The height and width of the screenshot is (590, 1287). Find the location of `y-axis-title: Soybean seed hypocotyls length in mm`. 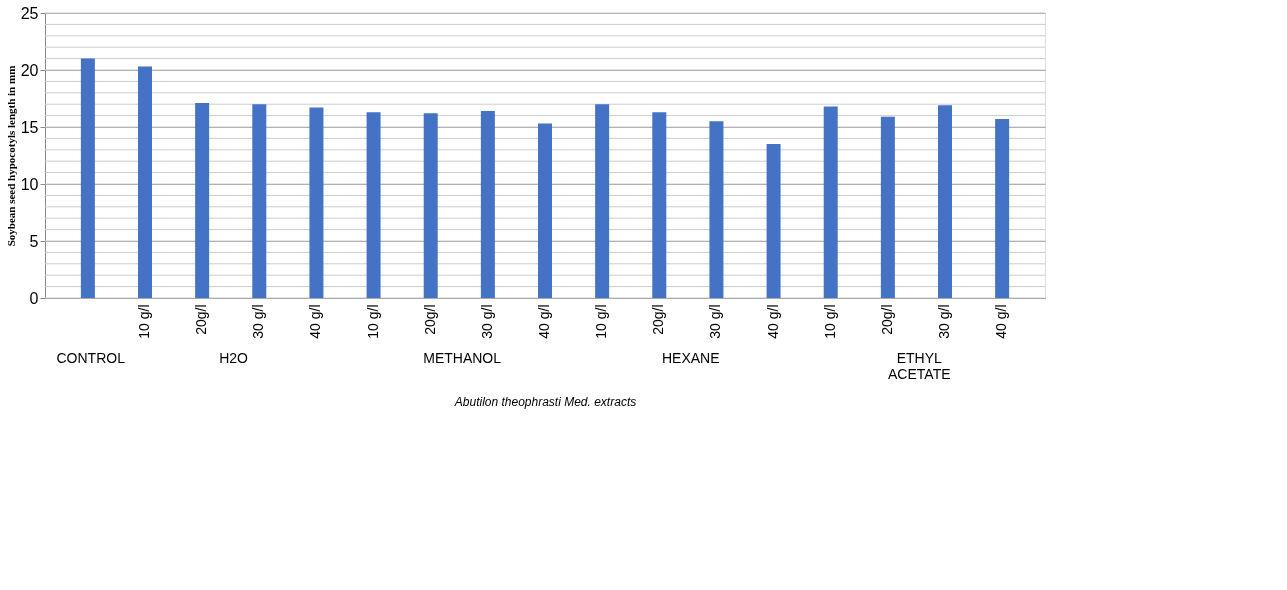

y-axis-title: Soybean seed hypocotyls length in mm is located at coordinates (10, 156).